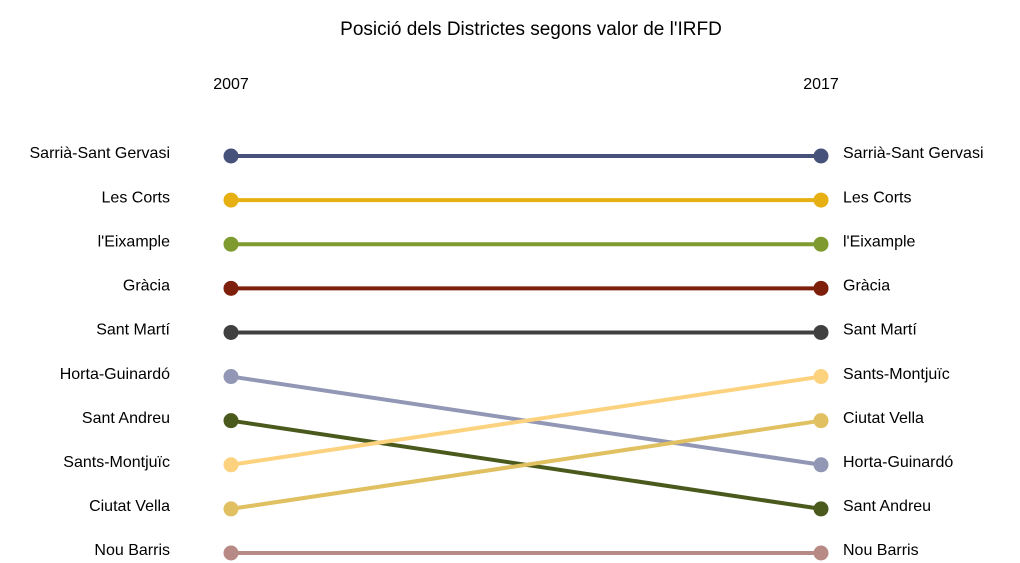 Image resolution: width=1020 pixels, height=563 pixels. What do you see at coordinates (898, 462) in the screenshot?
I see `right-label: Horta-Guinardó` at bounding box center [898, 462].